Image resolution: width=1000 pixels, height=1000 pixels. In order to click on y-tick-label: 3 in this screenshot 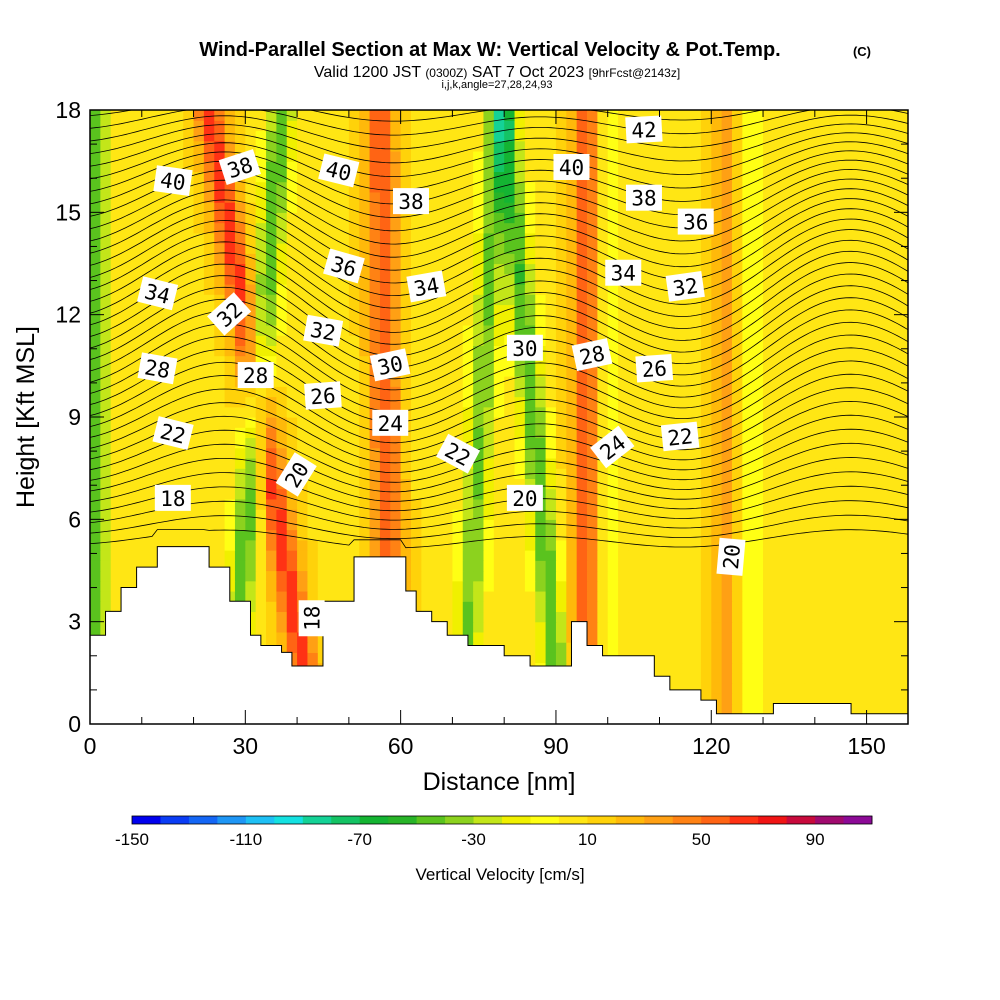, I will do `click(74, 622)`.